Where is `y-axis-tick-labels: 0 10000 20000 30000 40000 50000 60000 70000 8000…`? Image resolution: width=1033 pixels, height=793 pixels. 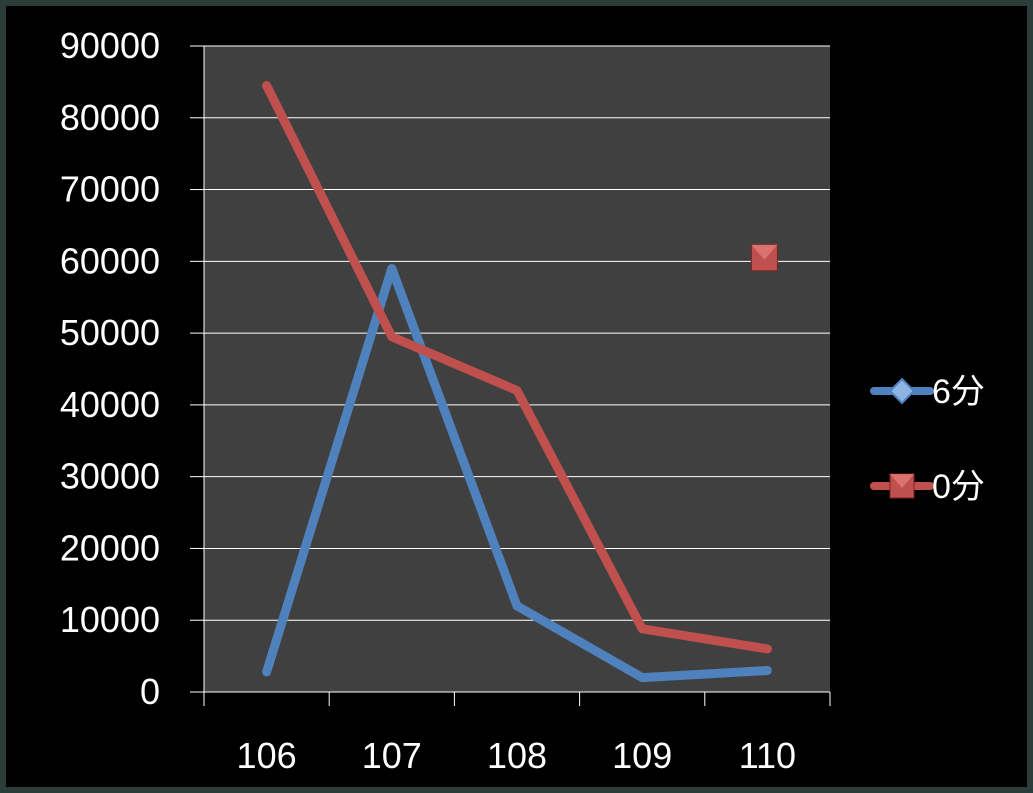
y-axis-tick-labels: 0 10000 20000 30000 40000 50000 60000 70000 8000… is located at coordinates (110, 368).